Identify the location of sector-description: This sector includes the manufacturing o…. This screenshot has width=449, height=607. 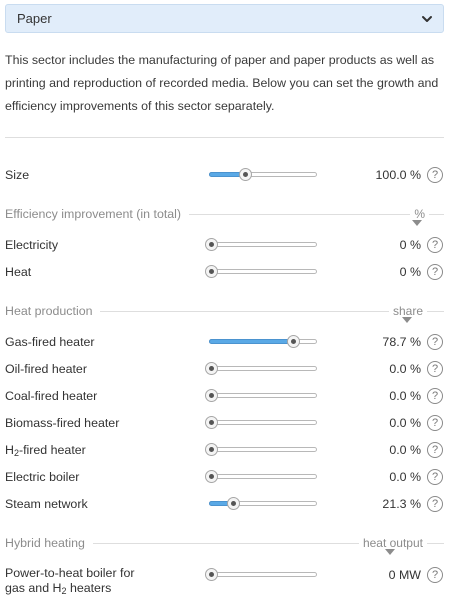
(222, 83).